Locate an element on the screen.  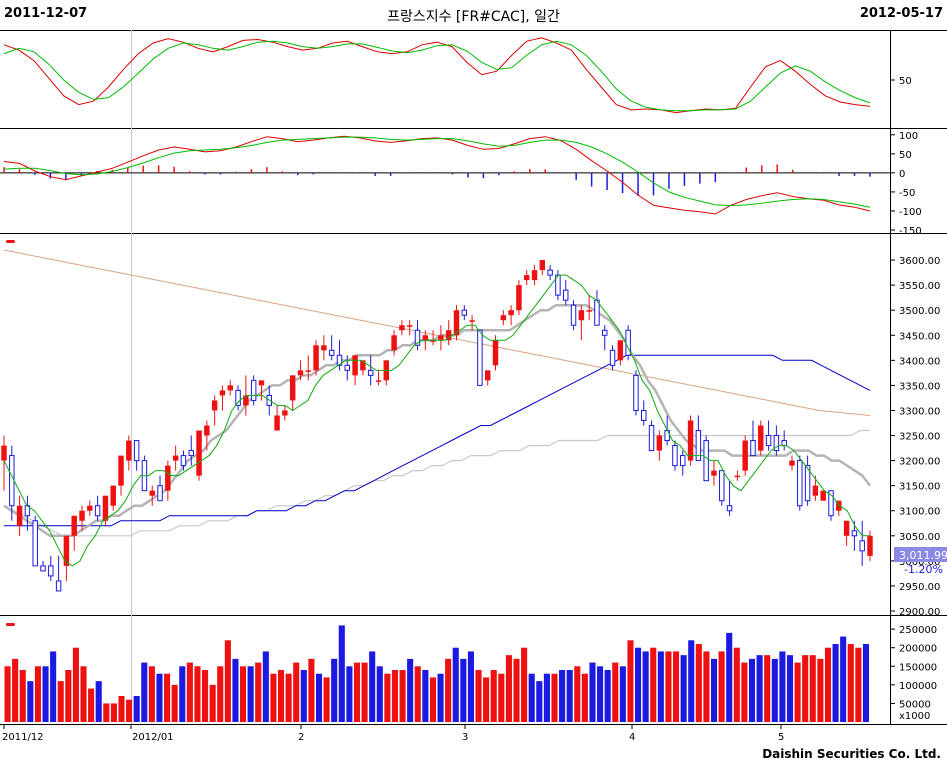
price-ytick-label: 3300.00 is located at coordinates (919, 411).